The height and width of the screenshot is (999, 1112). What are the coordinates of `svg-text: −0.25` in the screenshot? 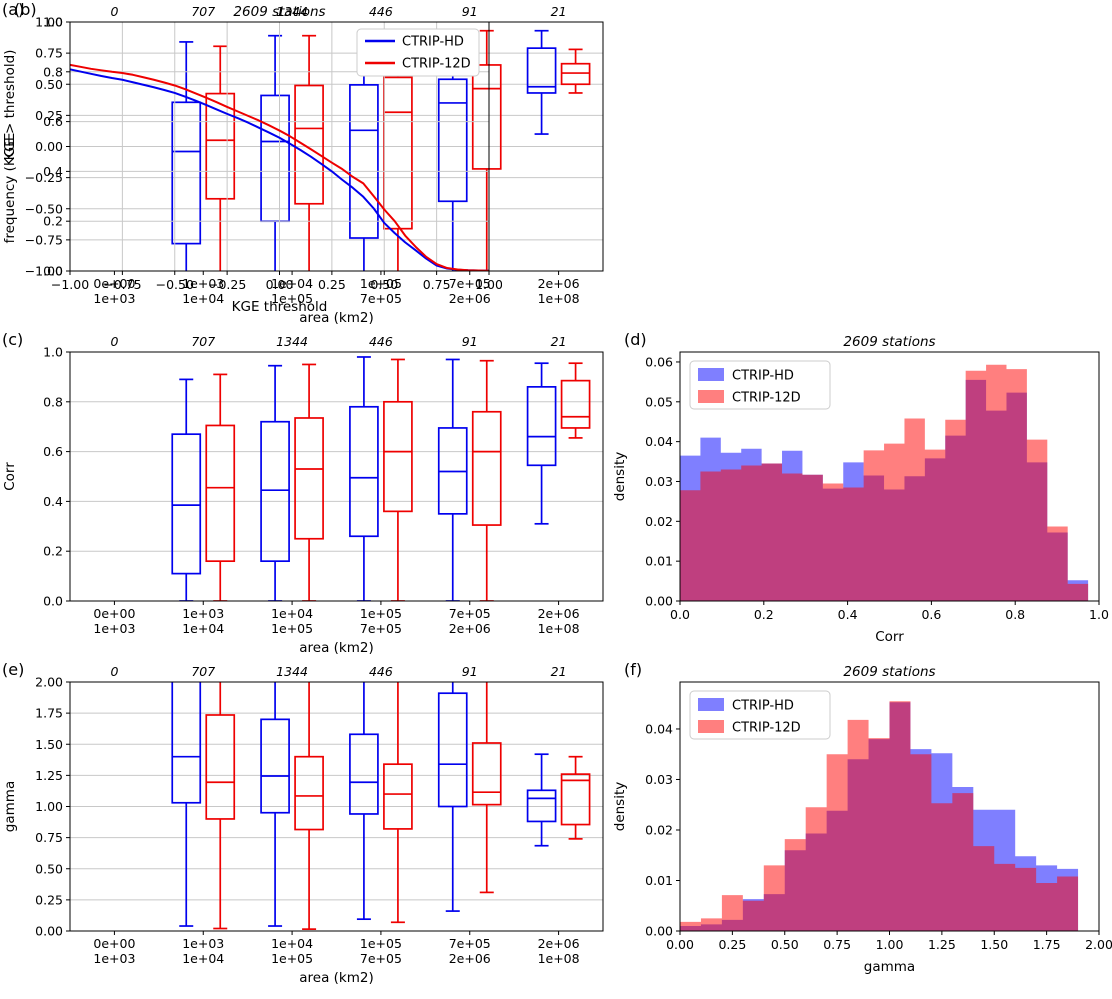 It's located at (44, 177).